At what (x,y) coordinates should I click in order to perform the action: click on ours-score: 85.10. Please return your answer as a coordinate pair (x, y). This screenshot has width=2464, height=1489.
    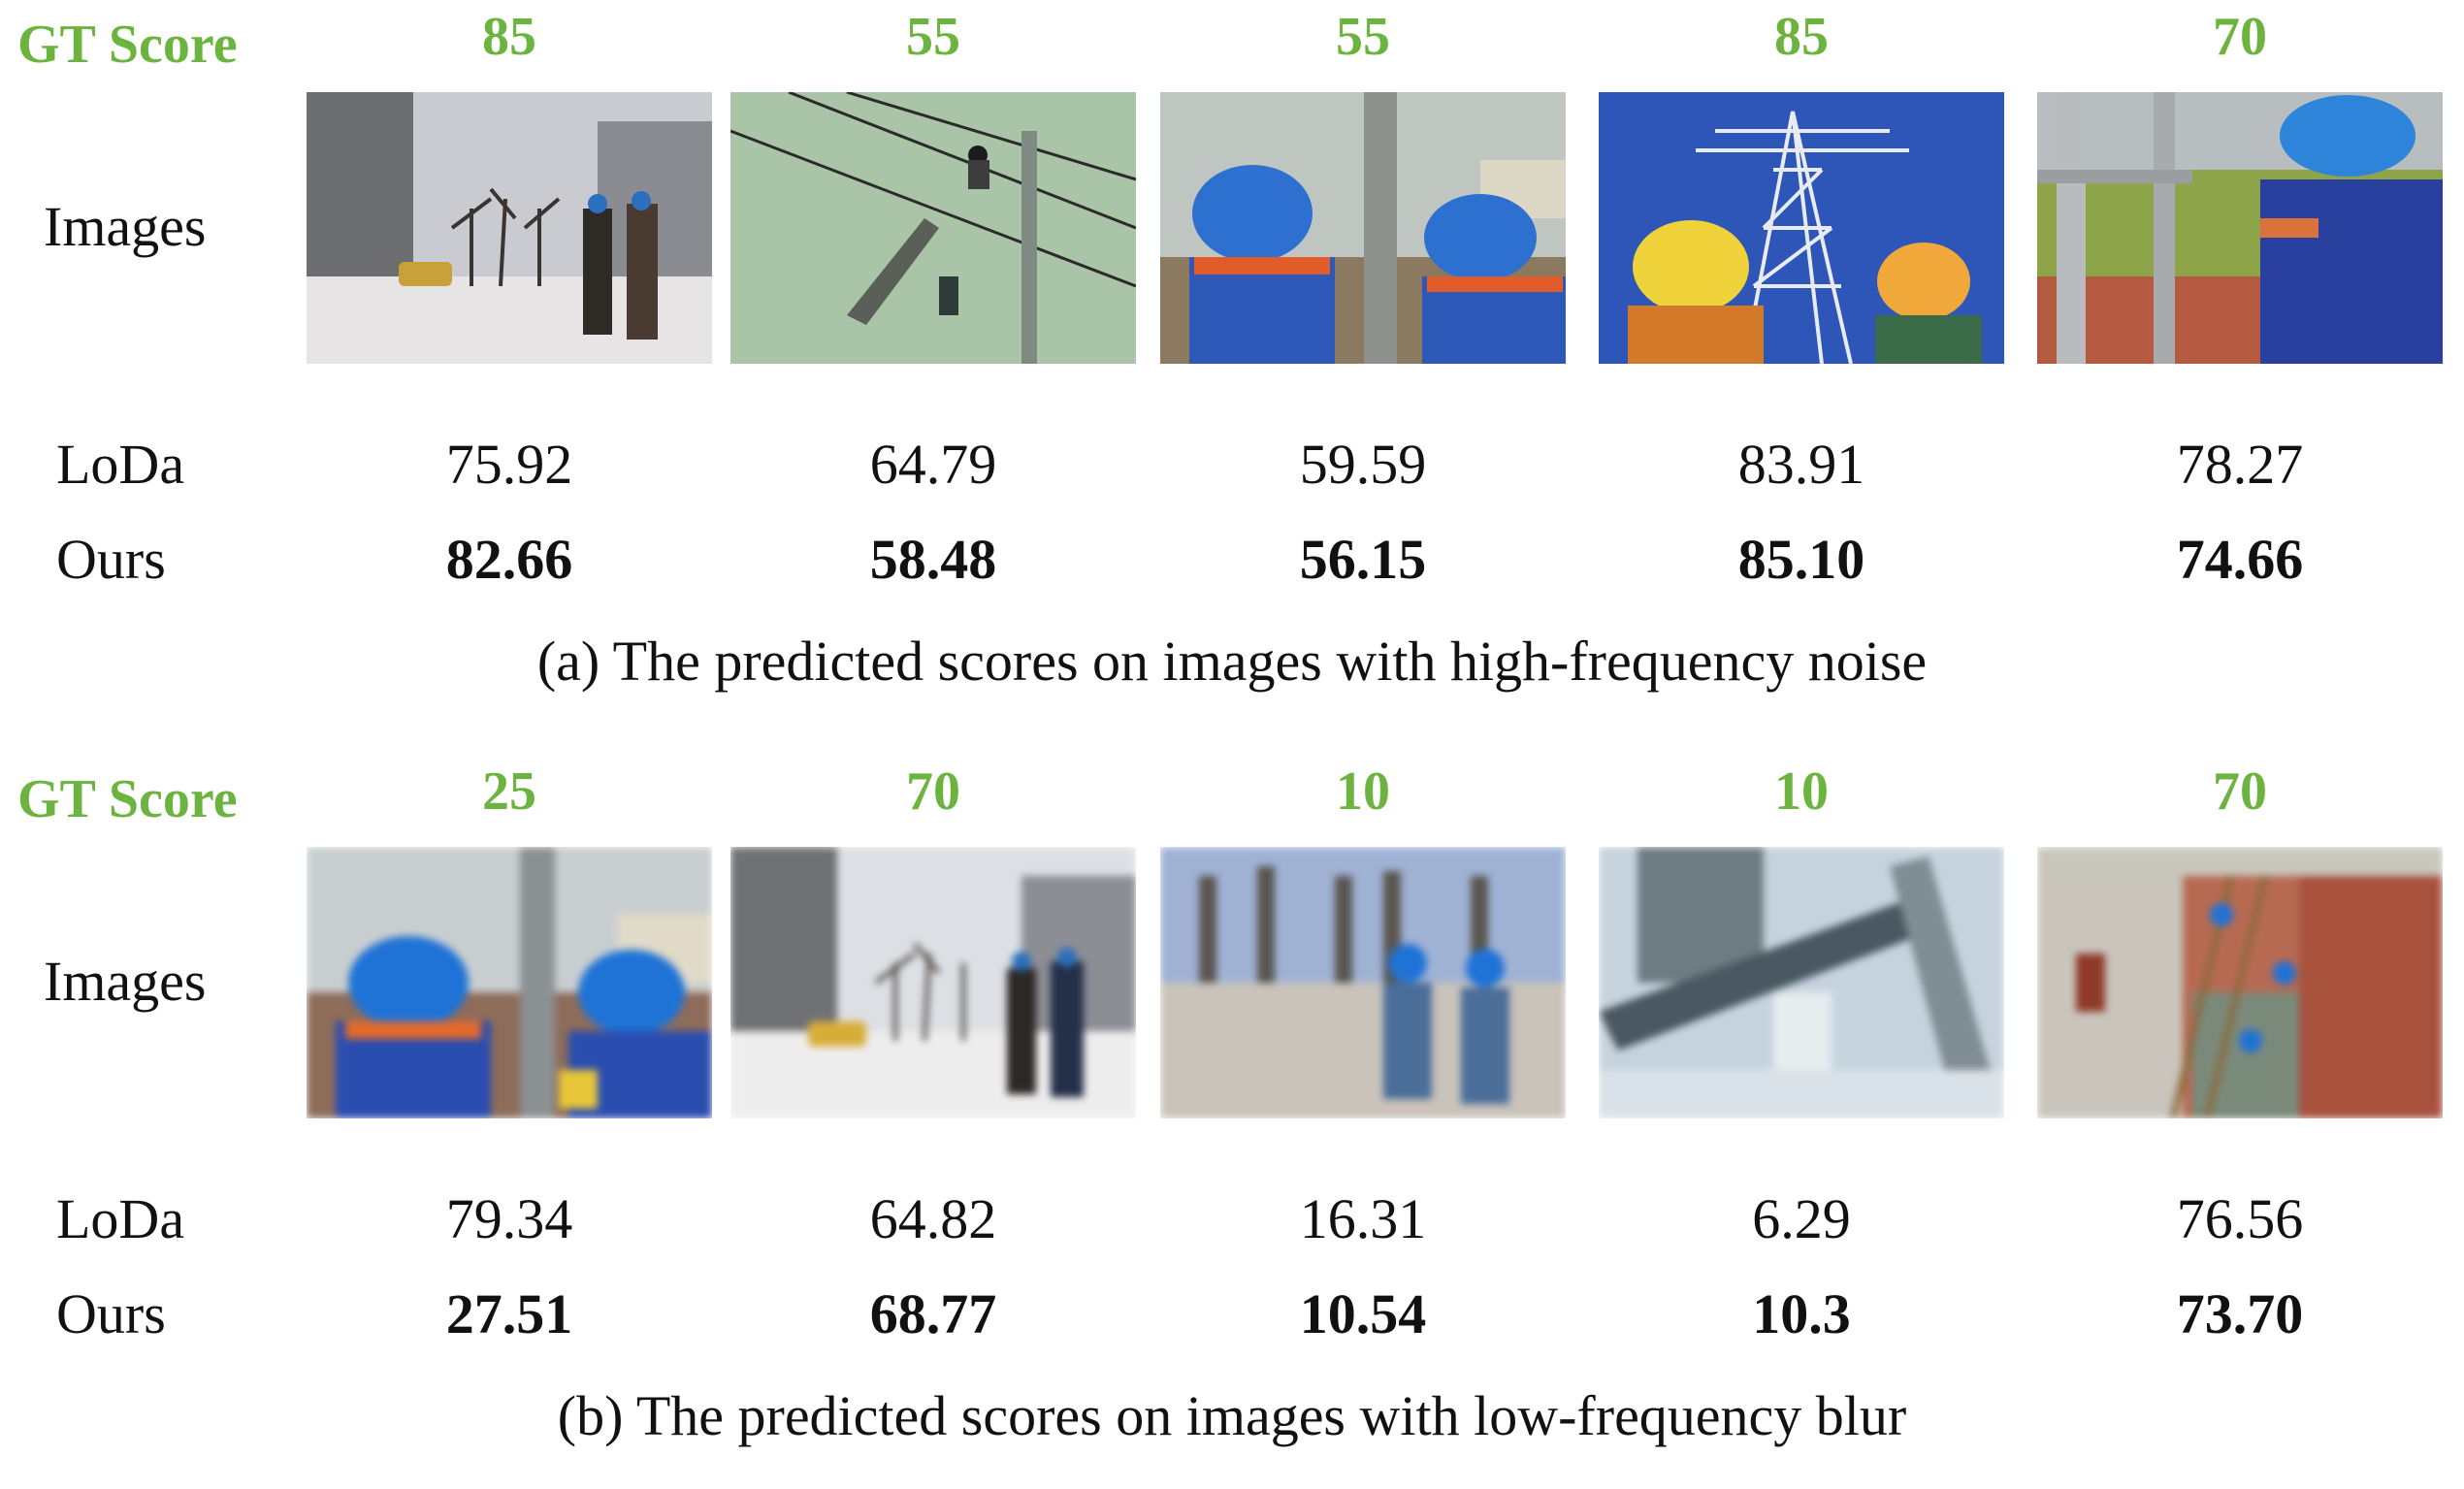
    Looking at the image, I should click on (1801, 559).